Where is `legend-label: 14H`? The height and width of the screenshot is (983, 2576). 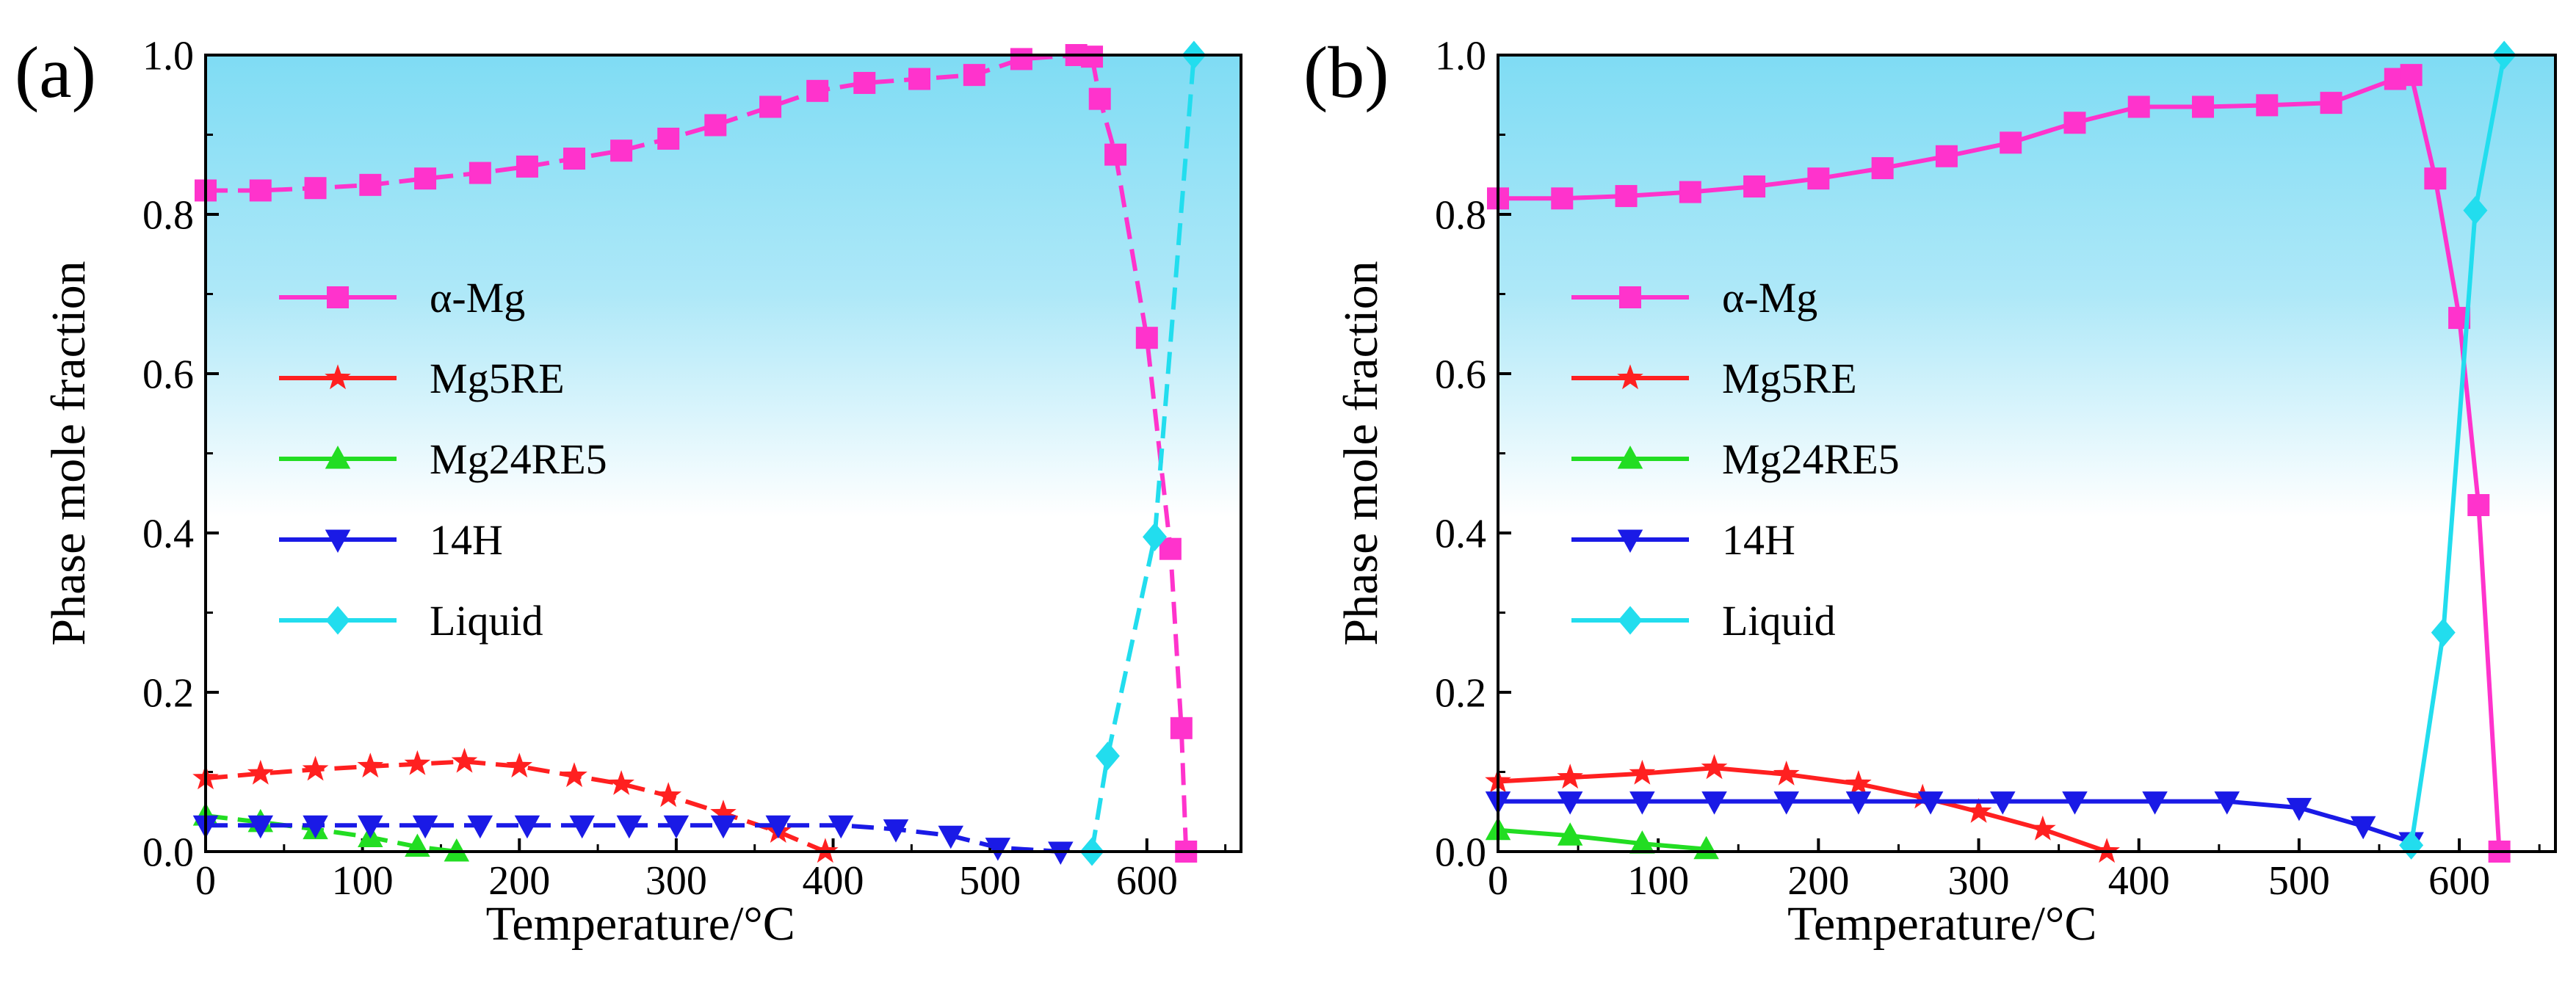 legend-label: 14H is located at coordinates (466, 540).